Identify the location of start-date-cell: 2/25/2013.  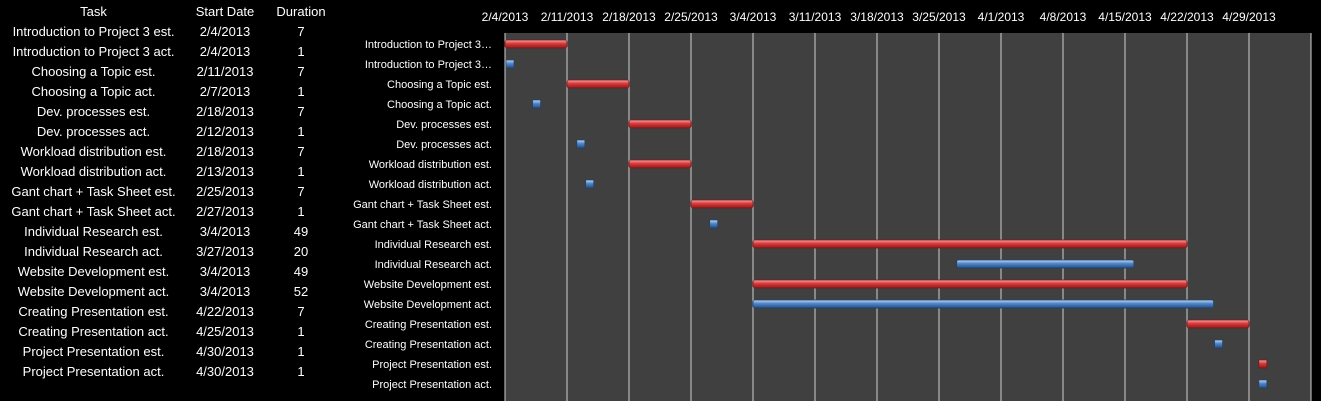
(225, 191).